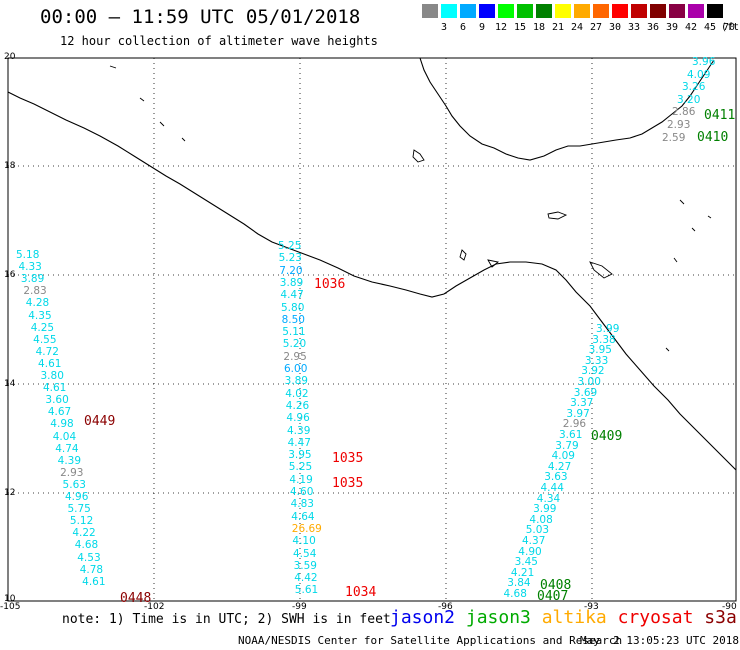  Describe the element at coordinates (74, 484) in the screenshot. I see `wave-height-value: 5.63` at that location.